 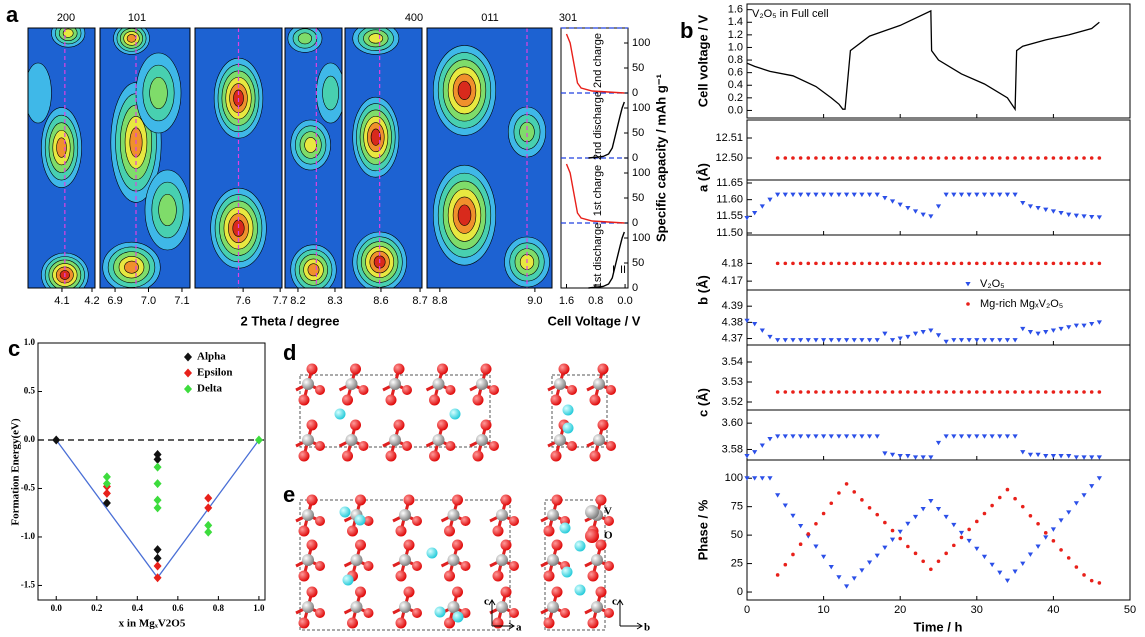 I want to click on panel-label: a, so click(x=12, y=14).